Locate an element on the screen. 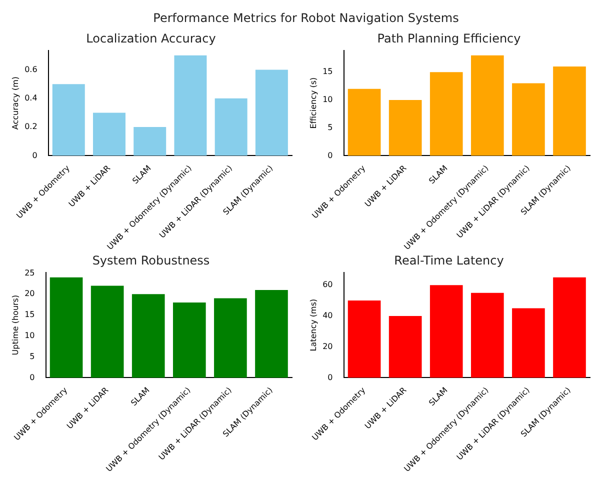  chart-title: Localization Accuracy is located at coordinates (151, 38).